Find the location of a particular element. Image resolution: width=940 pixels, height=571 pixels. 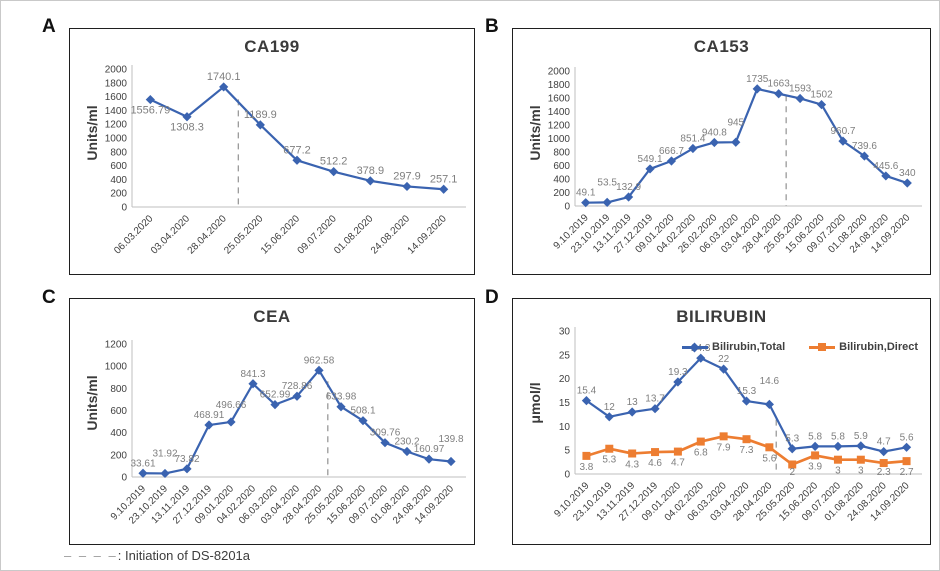

svg-text: 1735 is located at coordinates (757, 79).